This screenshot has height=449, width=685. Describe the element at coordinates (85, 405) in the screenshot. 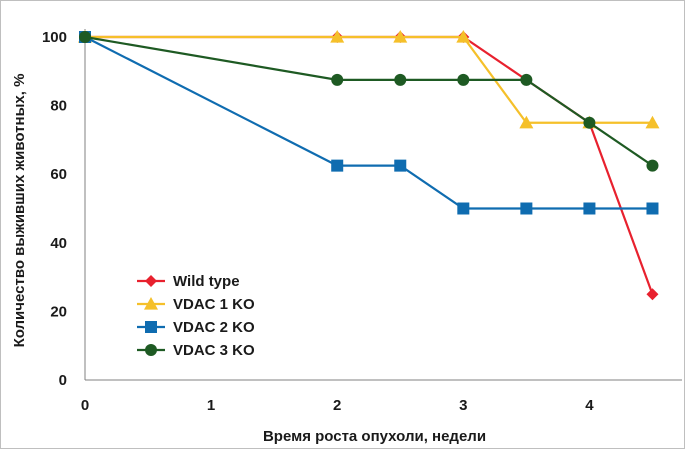

I see `x-tick-label: 0` at that location.